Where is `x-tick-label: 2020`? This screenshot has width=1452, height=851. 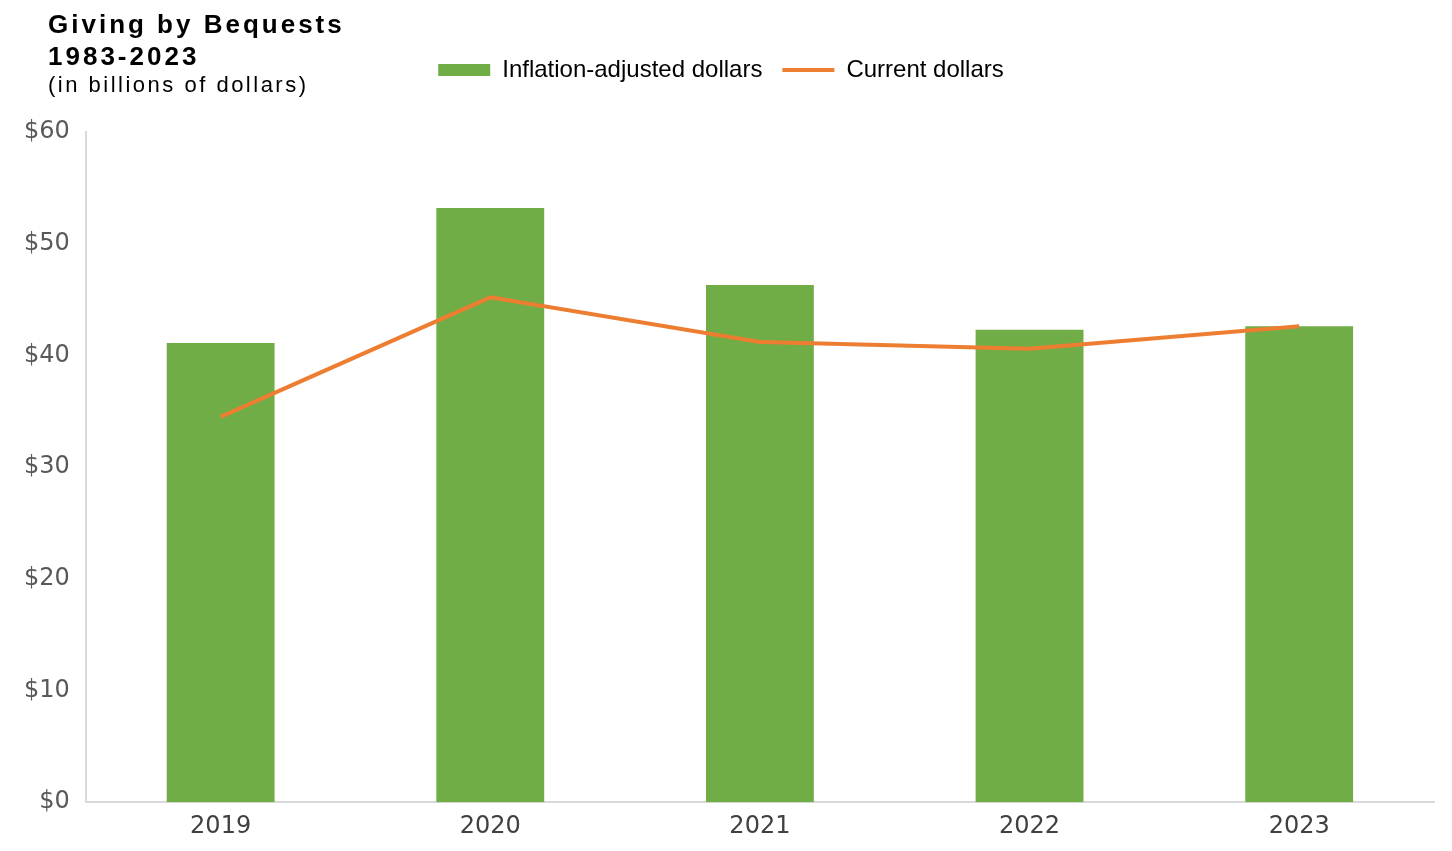
x-tick-label: 2020 is located at coordinates (490, 824).